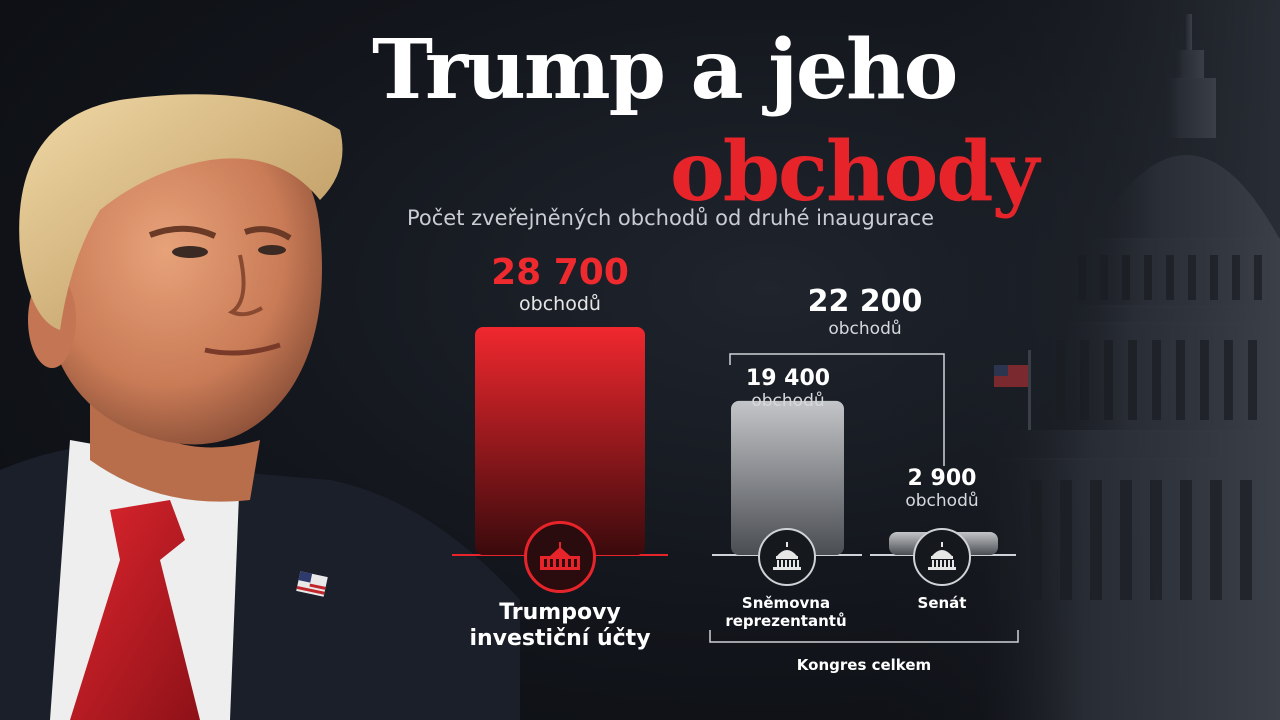  Describe the element at coordinates (1011, 376) in the screenshot. I see `us-flag-icon` at that location.